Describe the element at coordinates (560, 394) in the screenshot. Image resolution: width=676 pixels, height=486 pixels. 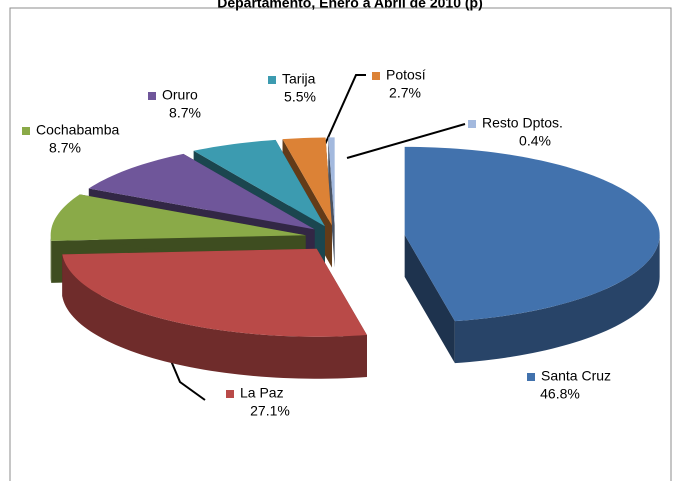
I see `value-label: 46.8%` at that location.